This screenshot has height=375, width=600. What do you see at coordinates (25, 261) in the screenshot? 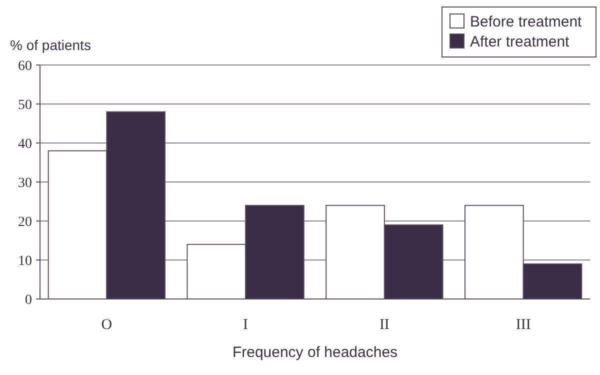
I see `y-tick-label: 10` at bounding box center [25, 261].